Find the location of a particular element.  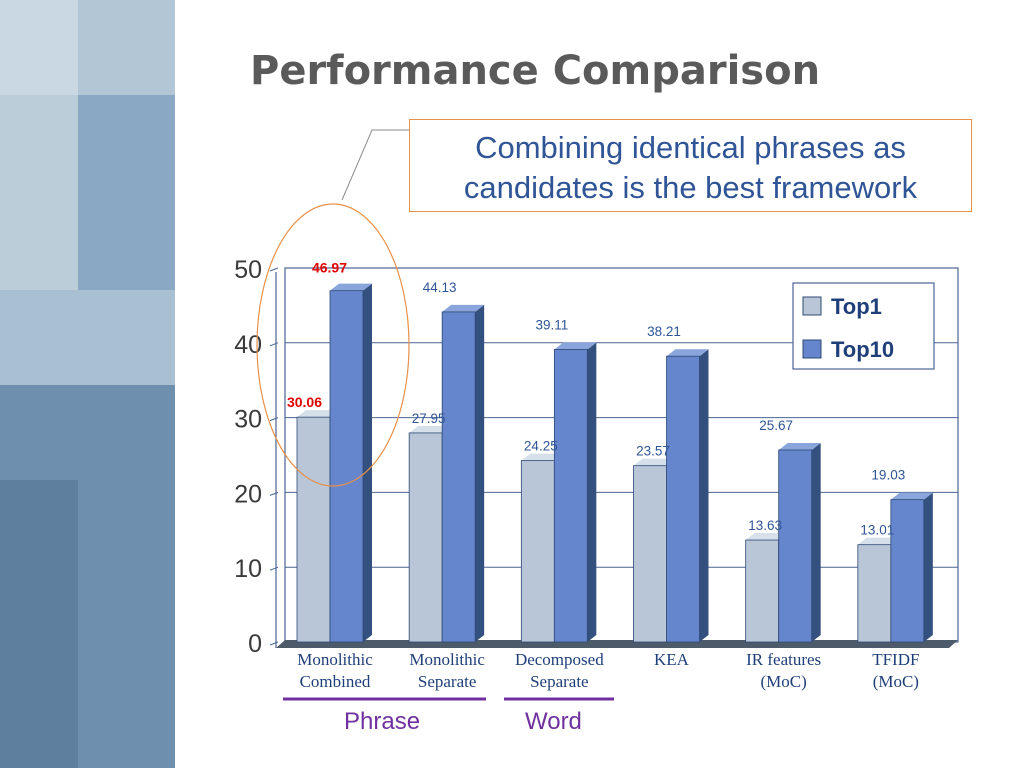

chart-legend: Top1 Top10 is located at coordinates (863, 326).